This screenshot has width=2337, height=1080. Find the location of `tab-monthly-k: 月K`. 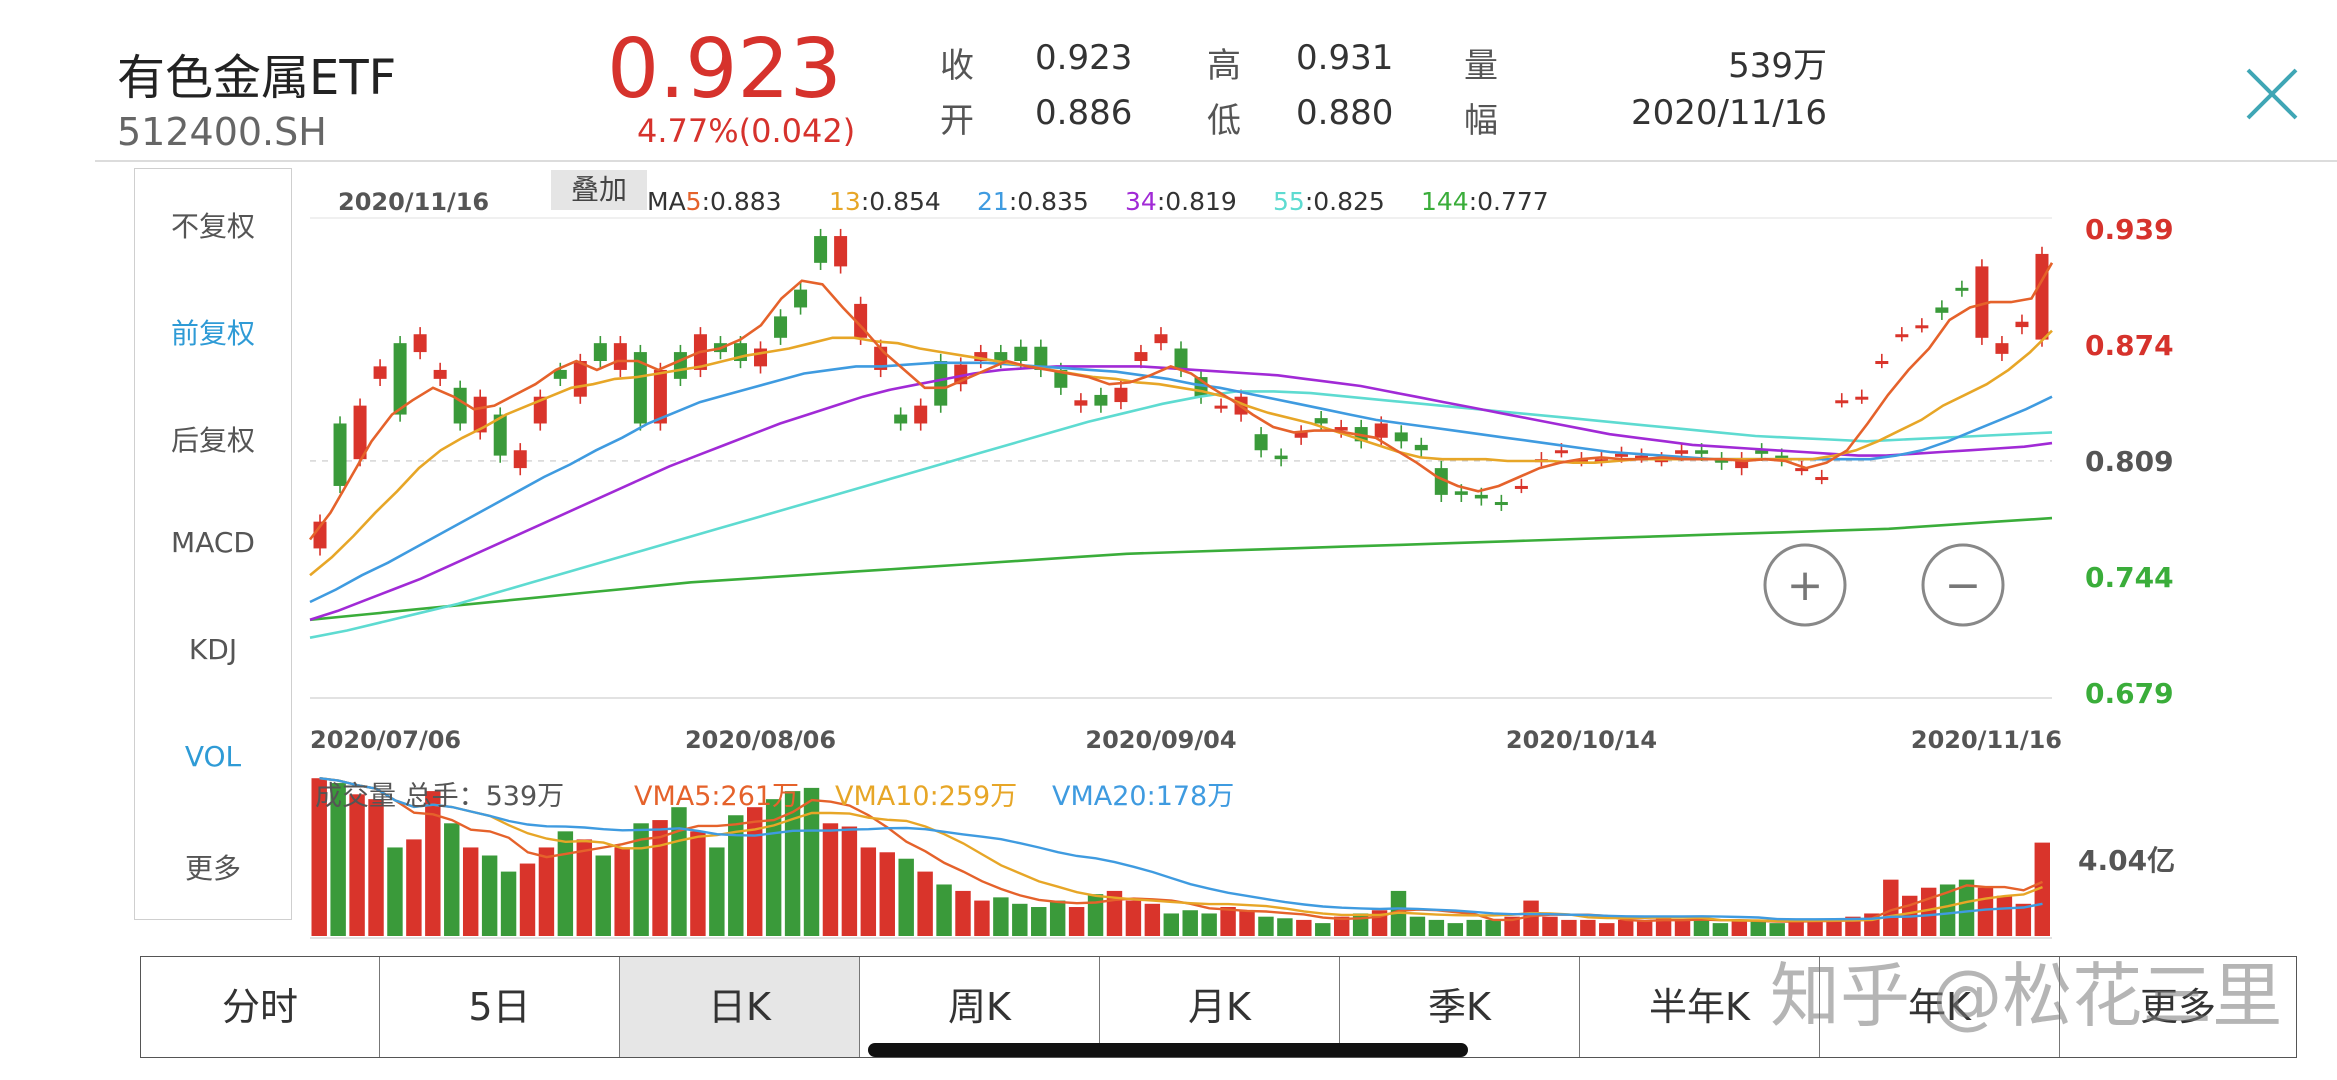

tab-monthly-k: 月K is located at coordinates (1220, 1007).